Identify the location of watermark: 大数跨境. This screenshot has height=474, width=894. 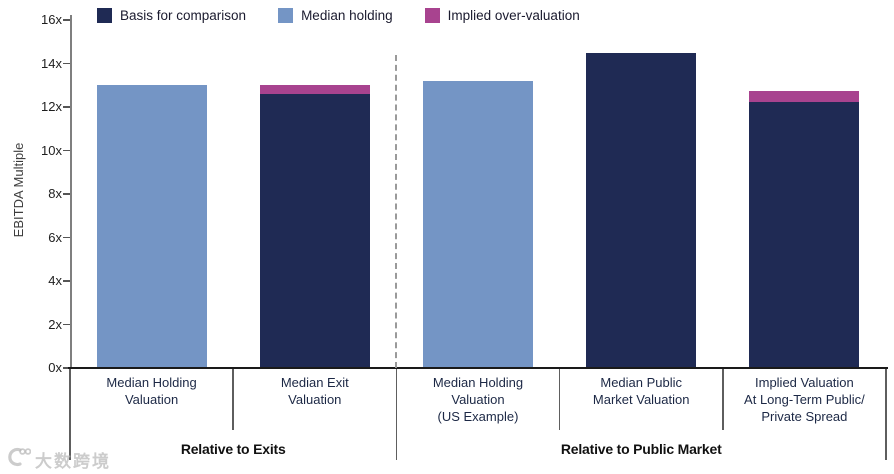
(57, 459).